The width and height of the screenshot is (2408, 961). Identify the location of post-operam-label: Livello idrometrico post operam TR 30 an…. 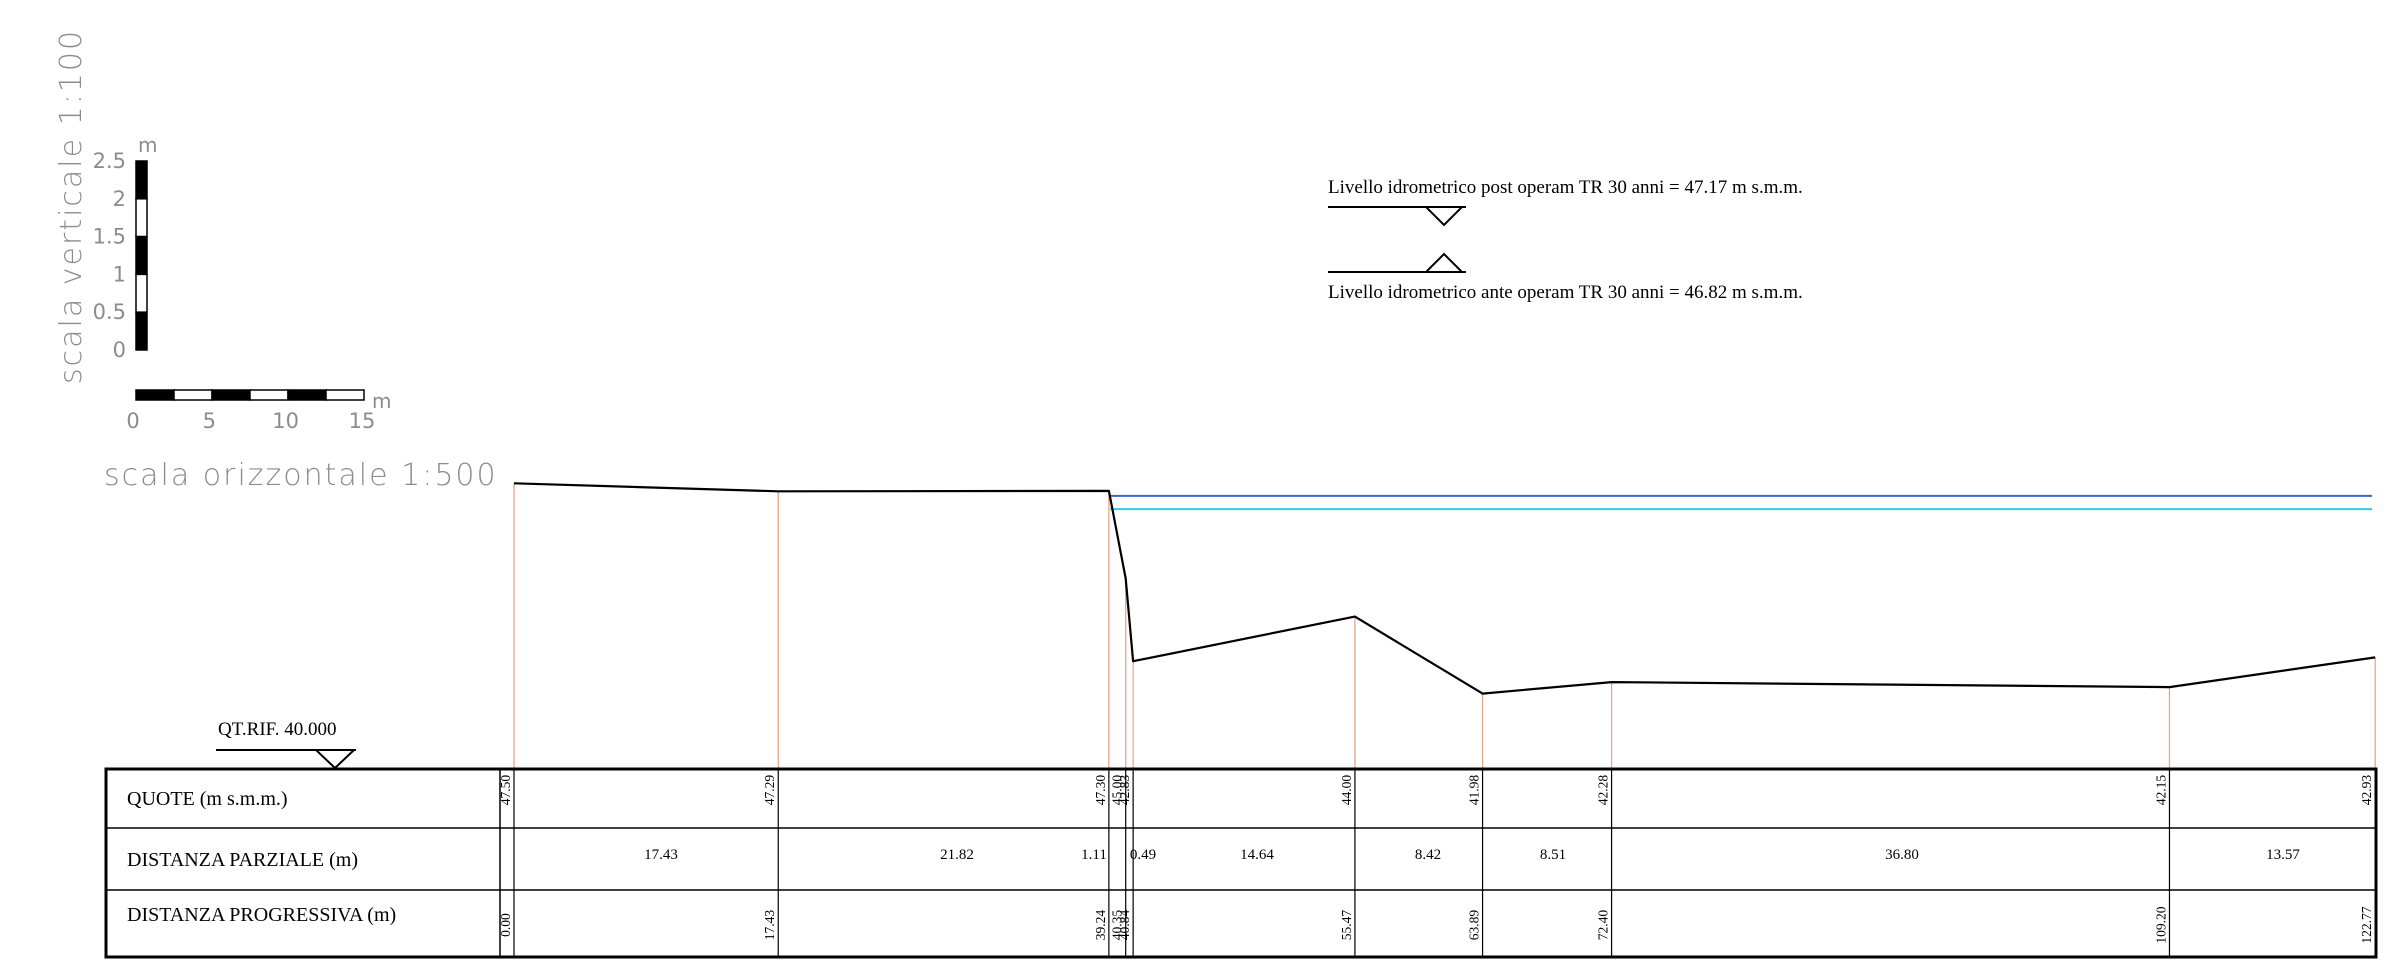
(1565, 187).